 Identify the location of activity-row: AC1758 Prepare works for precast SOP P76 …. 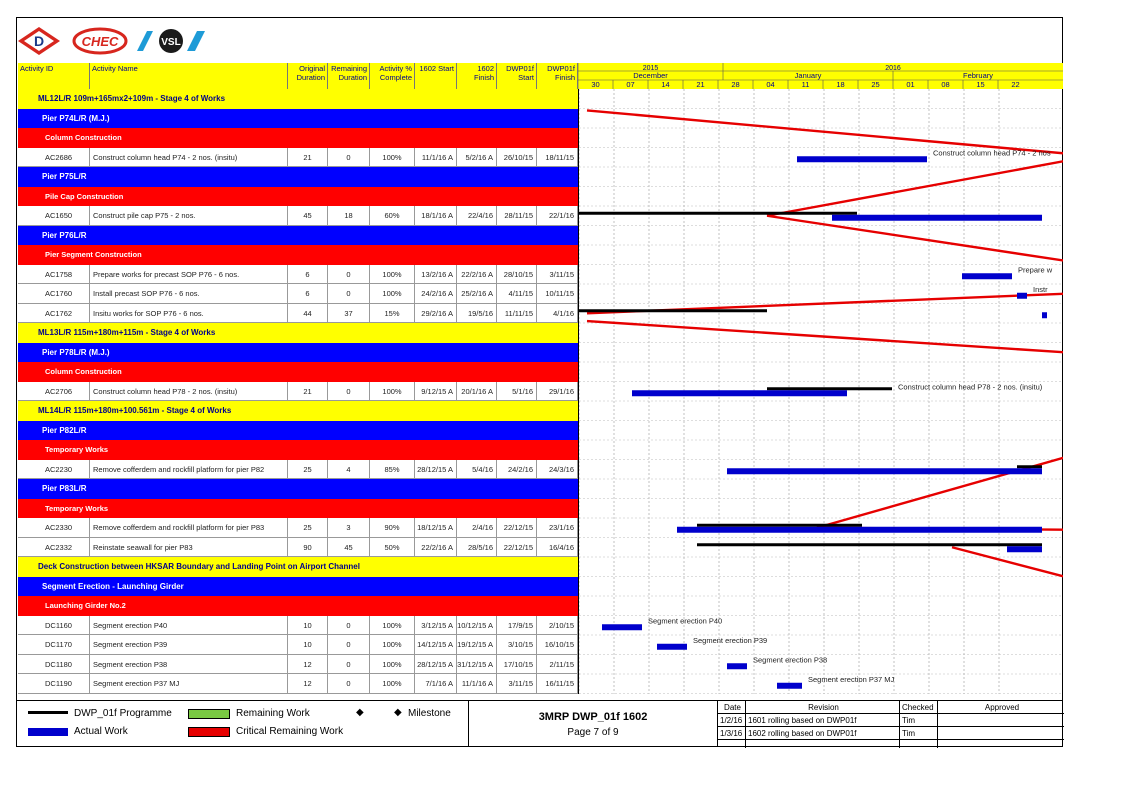
(298, 274).